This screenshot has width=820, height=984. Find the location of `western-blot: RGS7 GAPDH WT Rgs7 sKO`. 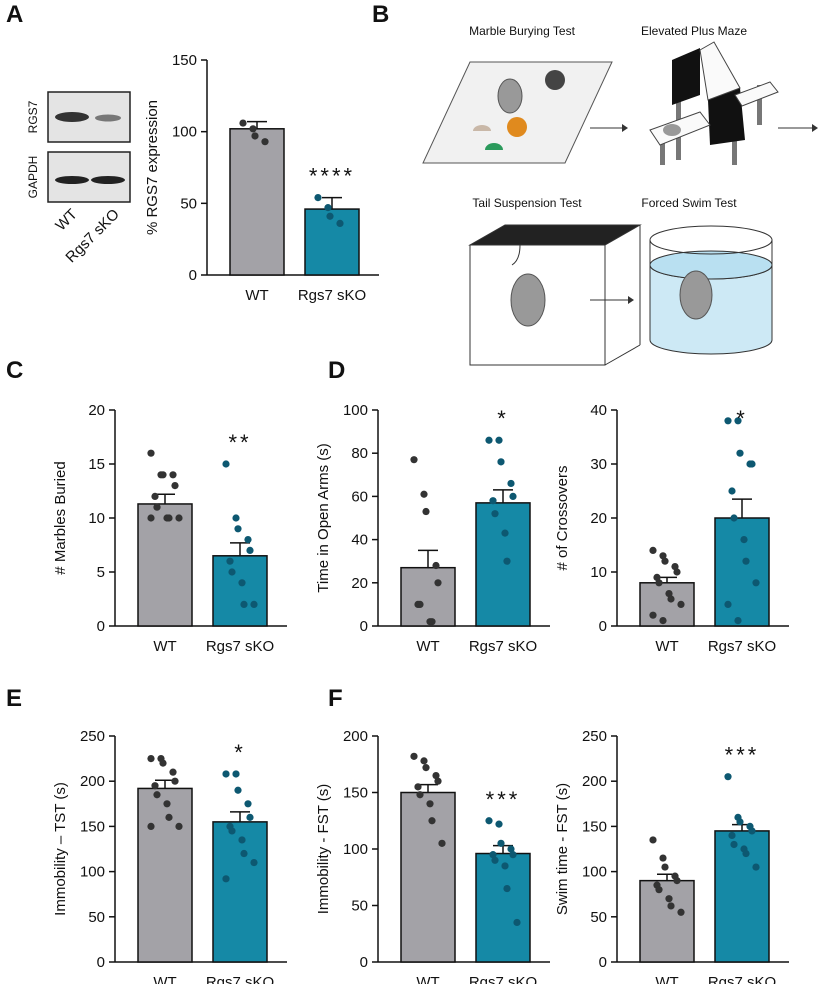

western-blot: RGS7 GAPDH WT Rgs7 sKO is located at coordinates (78, 178).